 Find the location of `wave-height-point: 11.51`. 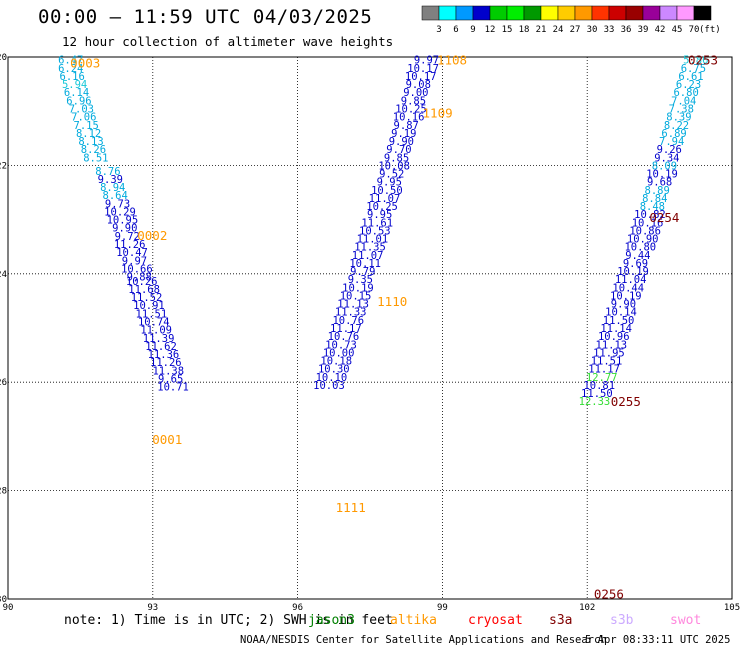

wave-height-point: 11.51 is located at coordinates (607, 362).